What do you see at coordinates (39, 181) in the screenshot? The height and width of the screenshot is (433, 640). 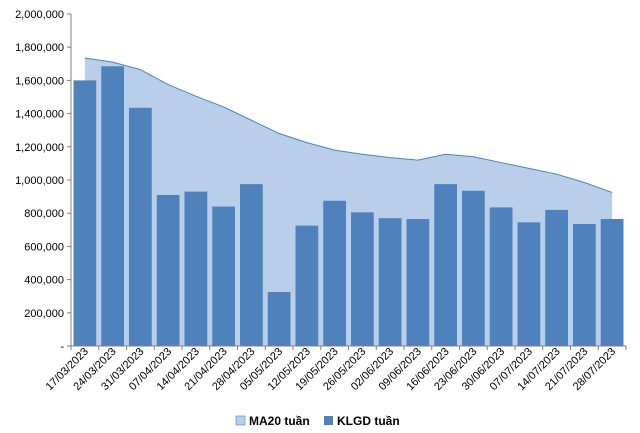 I see `y-tick-label: 1,000,000` at bounding box center [39, 181].